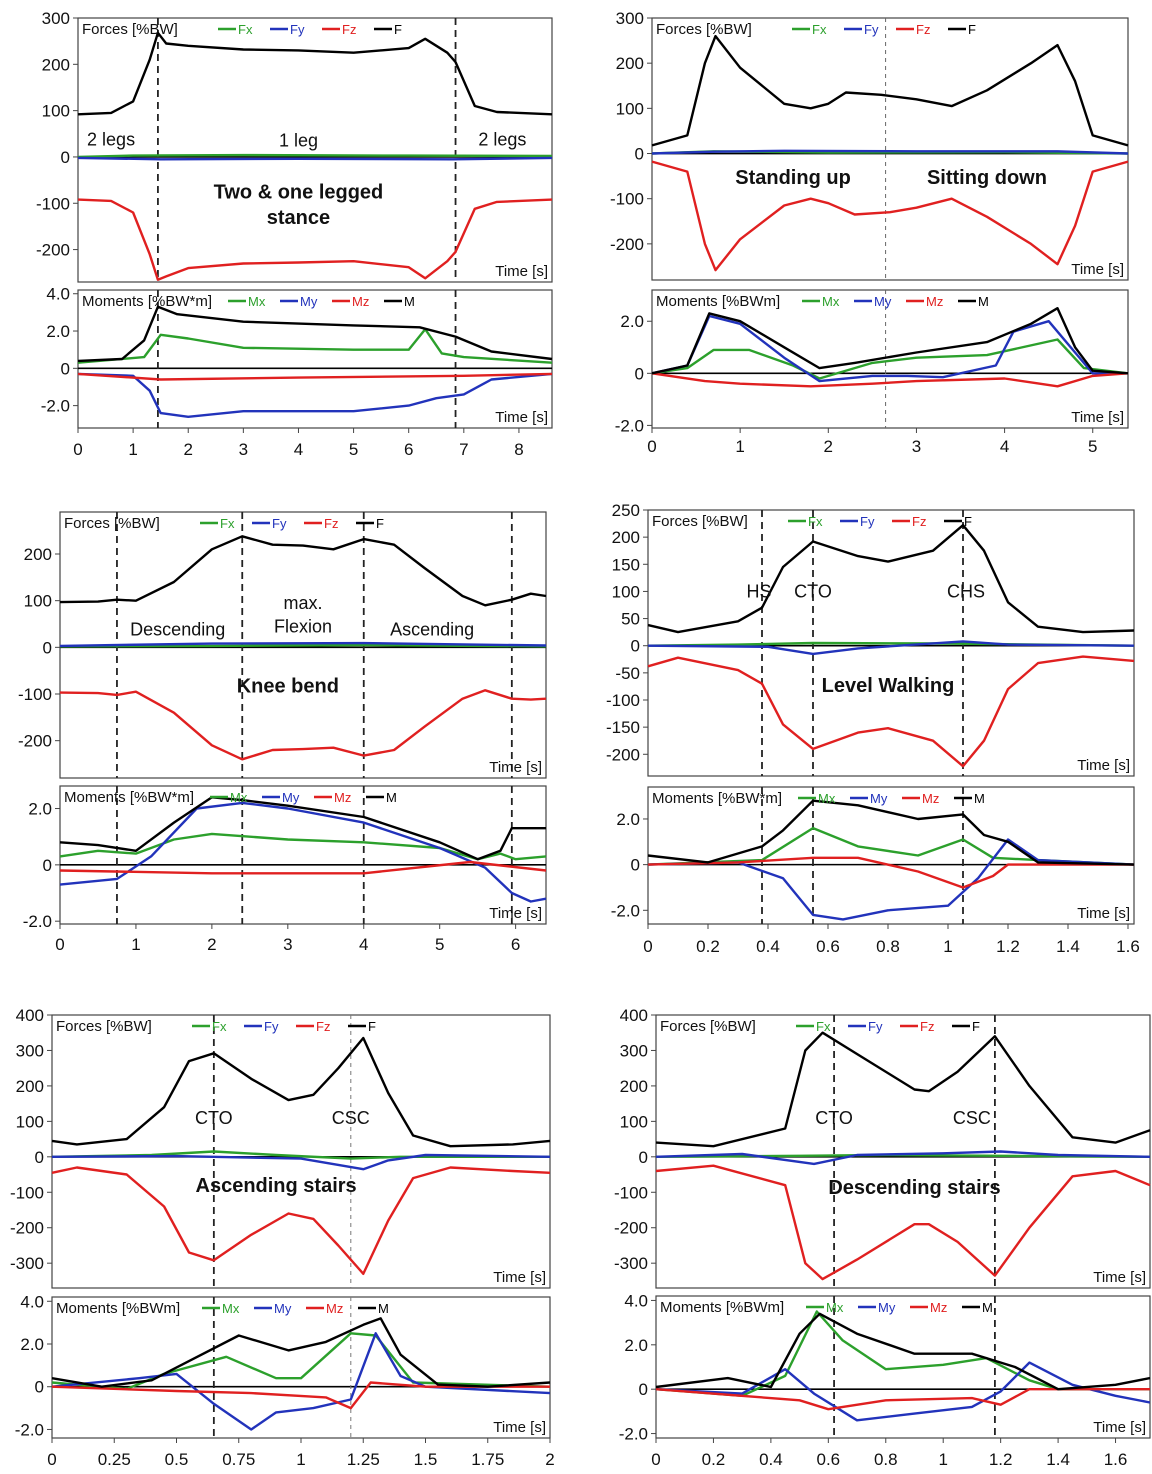 The height and width of the screenshot is (1474, 1152). What do you see at coordinates (38, 601) in the screenshot?
I see `y-tick-label: 100` at bounding box center [38, 601].